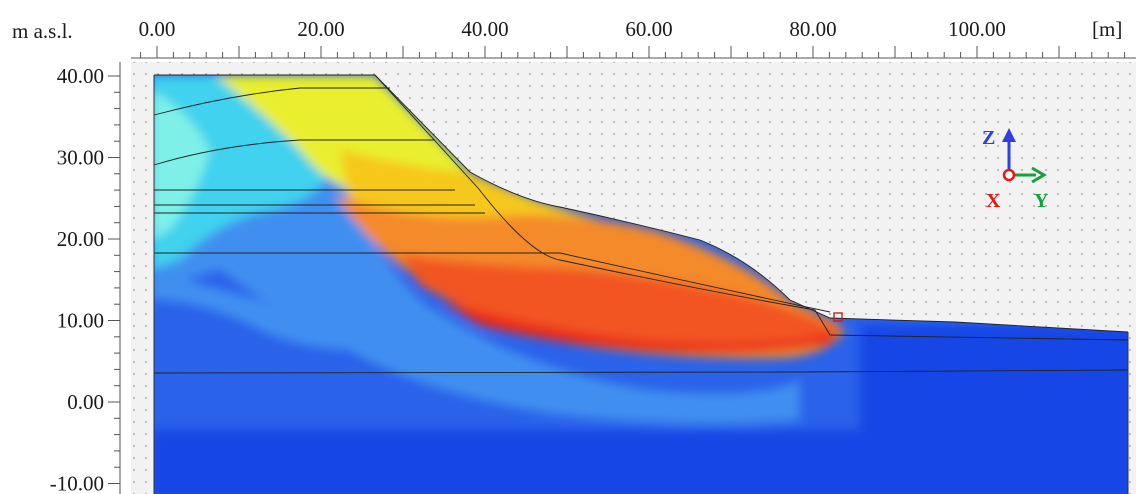  I want to click on orientation-gizmo: Z X Y, so click(1015, 169).